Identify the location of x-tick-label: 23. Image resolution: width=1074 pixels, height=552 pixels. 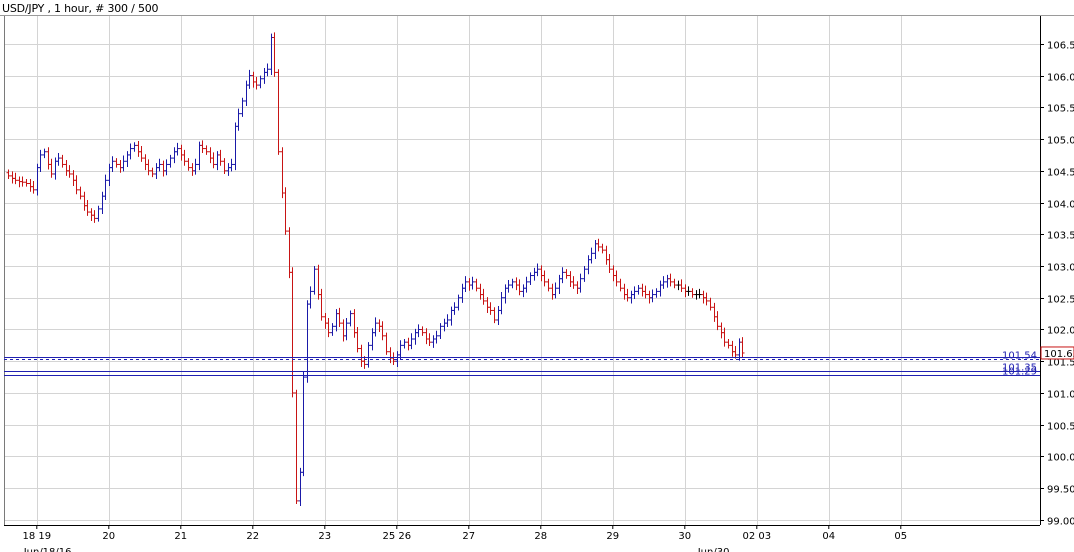
(324, 536).